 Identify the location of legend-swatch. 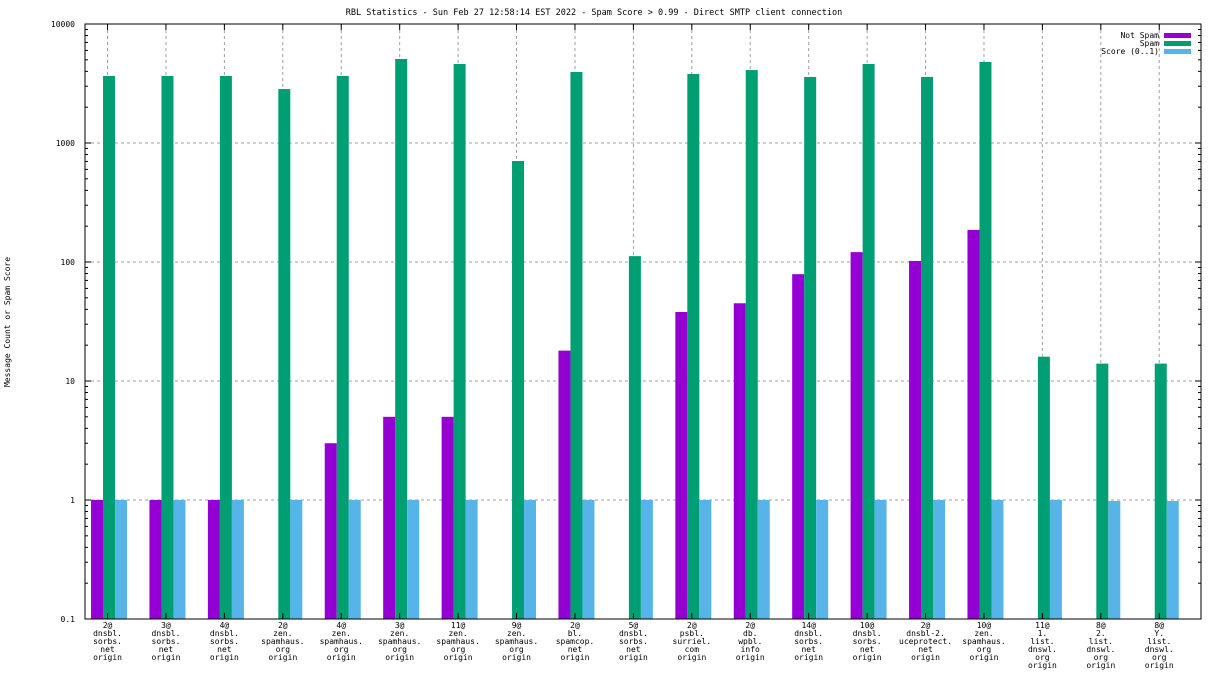
(1177, 51).